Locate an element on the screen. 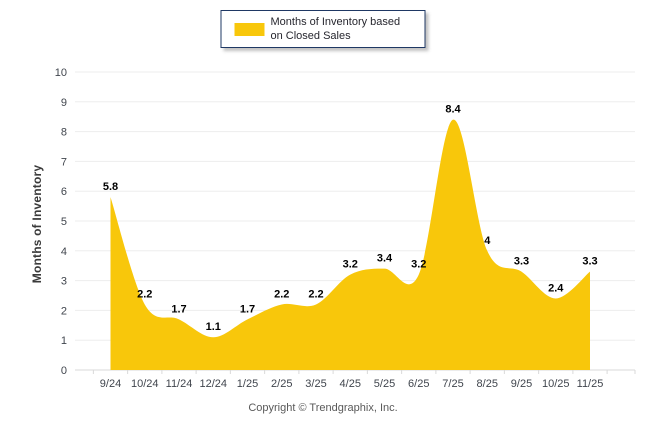  x-tick-label: 8/25 is located at coordinates (487, 384).